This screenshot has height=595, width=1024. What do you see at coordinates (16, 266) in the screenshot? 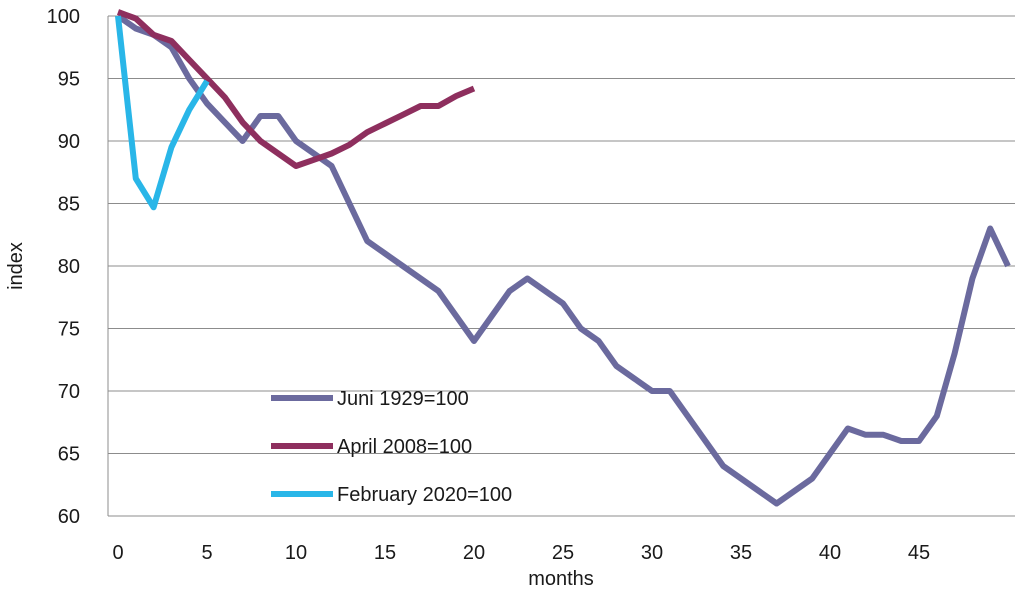
I see `y-axis-title: index` at bounding box center [16, 266].